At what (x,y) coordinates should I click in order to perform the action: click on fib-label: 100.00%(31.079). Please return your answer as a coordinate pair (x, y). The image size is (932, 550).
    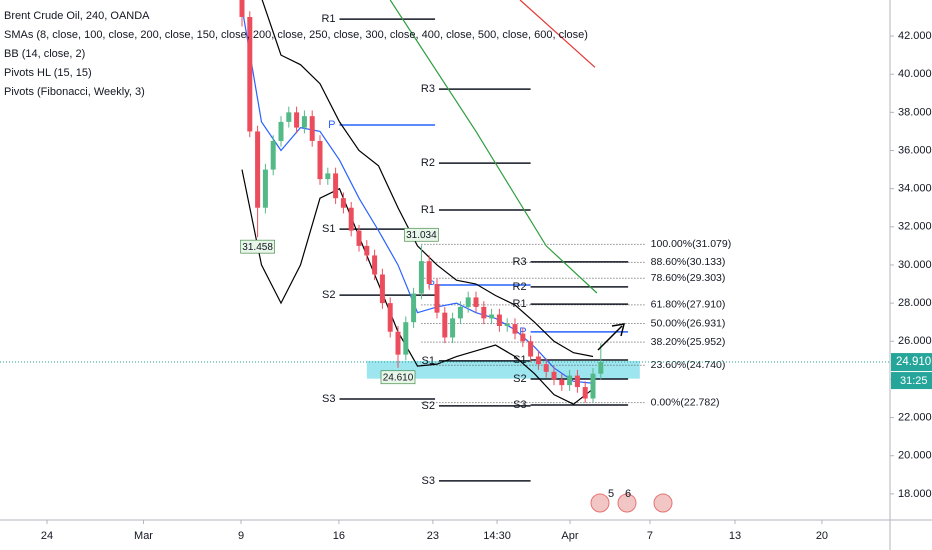
    Looking at the image, I should click on (691, 244).